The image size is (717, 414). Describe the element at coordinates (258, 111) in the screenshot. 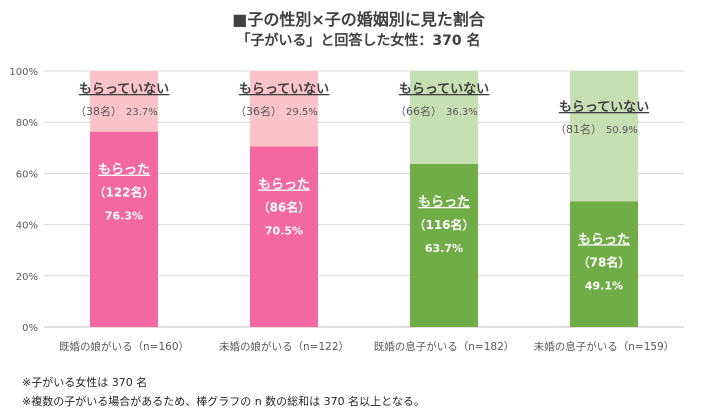

I see `count-label: （36名）` at that location.